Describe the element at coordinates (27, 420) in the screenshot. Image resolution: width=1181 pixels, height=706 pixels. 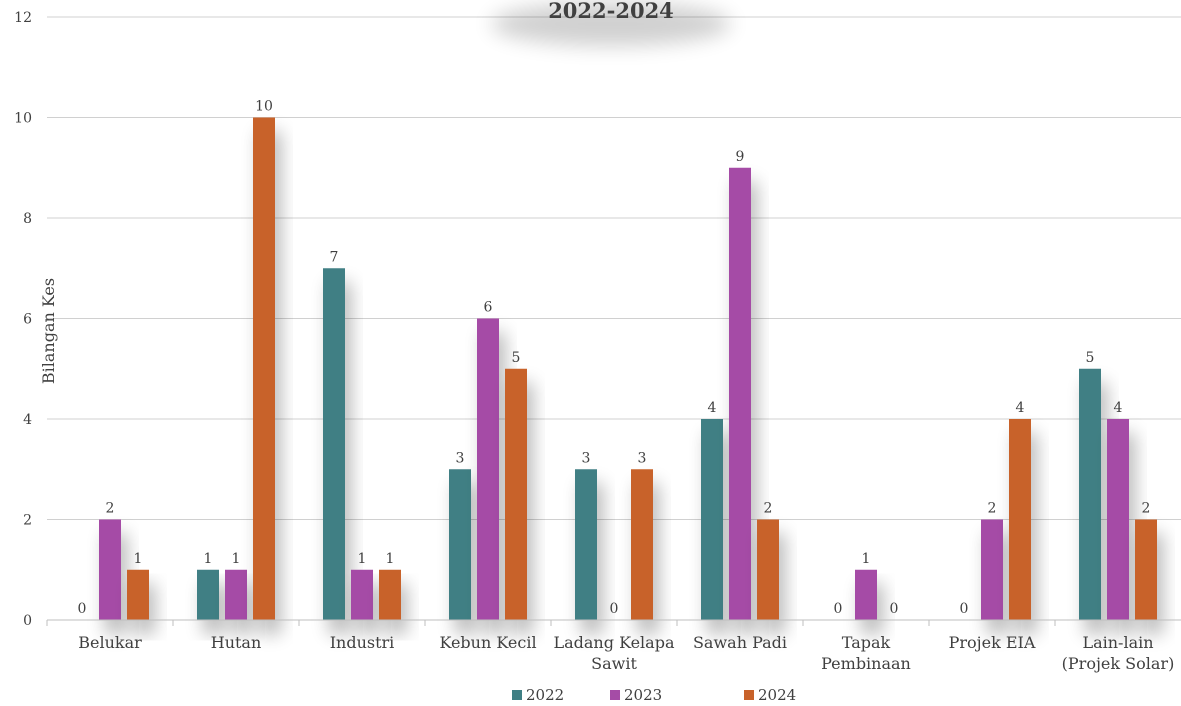
I see `y-tick-label: 4` at that location.